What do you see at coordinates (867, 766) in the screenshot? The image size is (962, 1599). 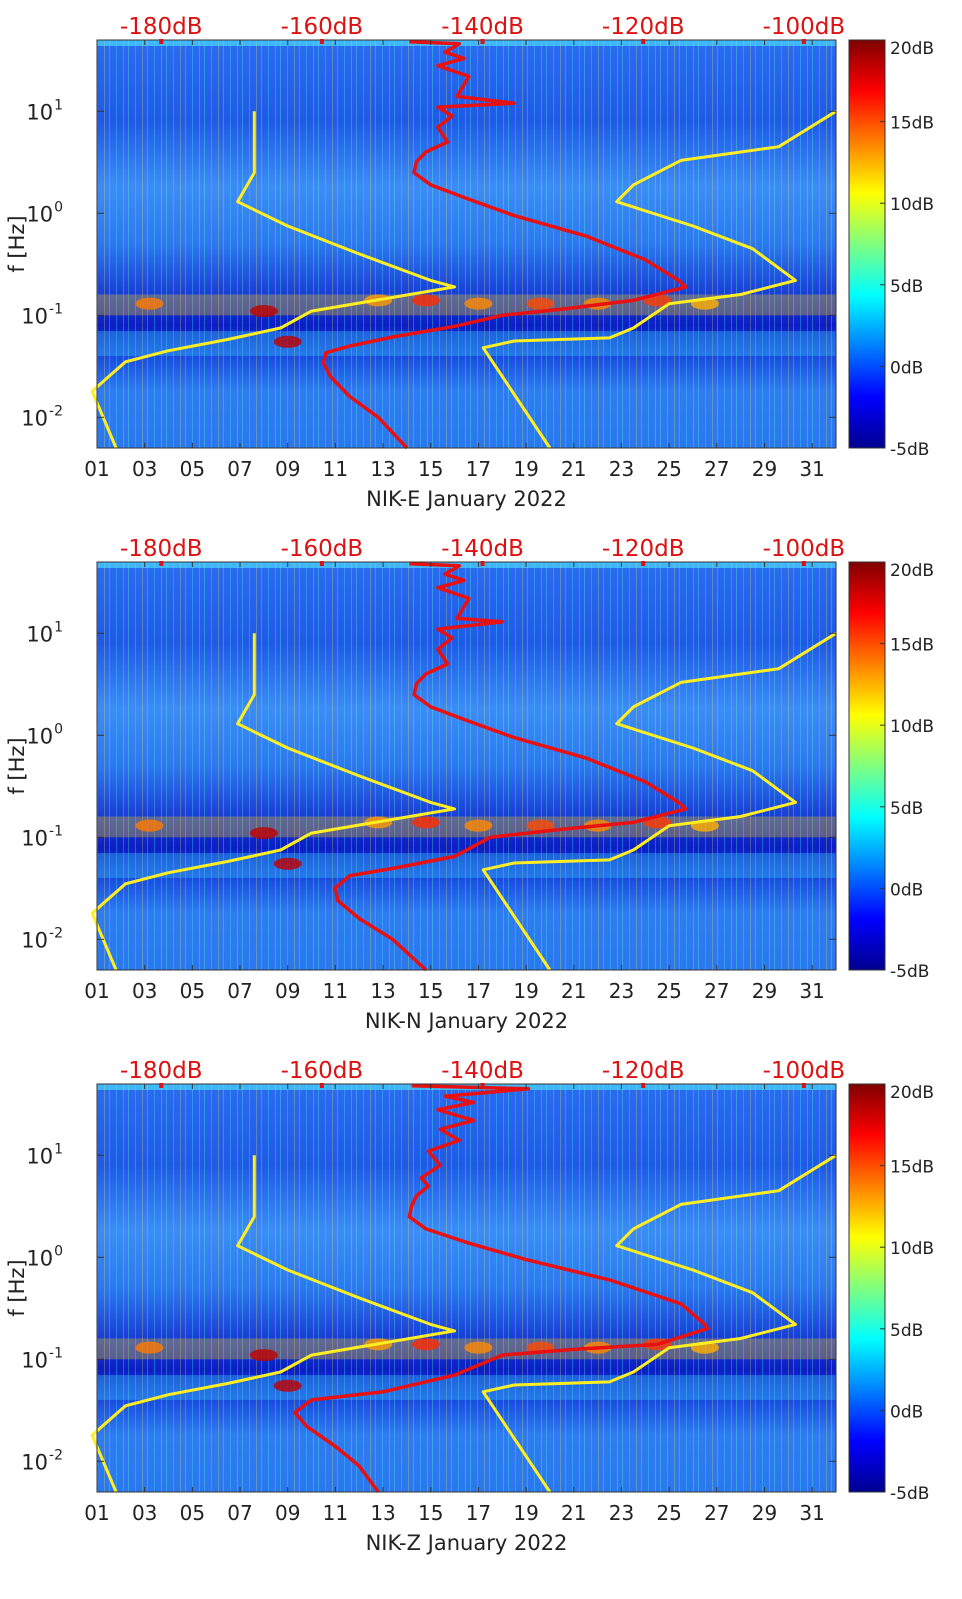 I see `colorbar` at bounding box center [867, 766].